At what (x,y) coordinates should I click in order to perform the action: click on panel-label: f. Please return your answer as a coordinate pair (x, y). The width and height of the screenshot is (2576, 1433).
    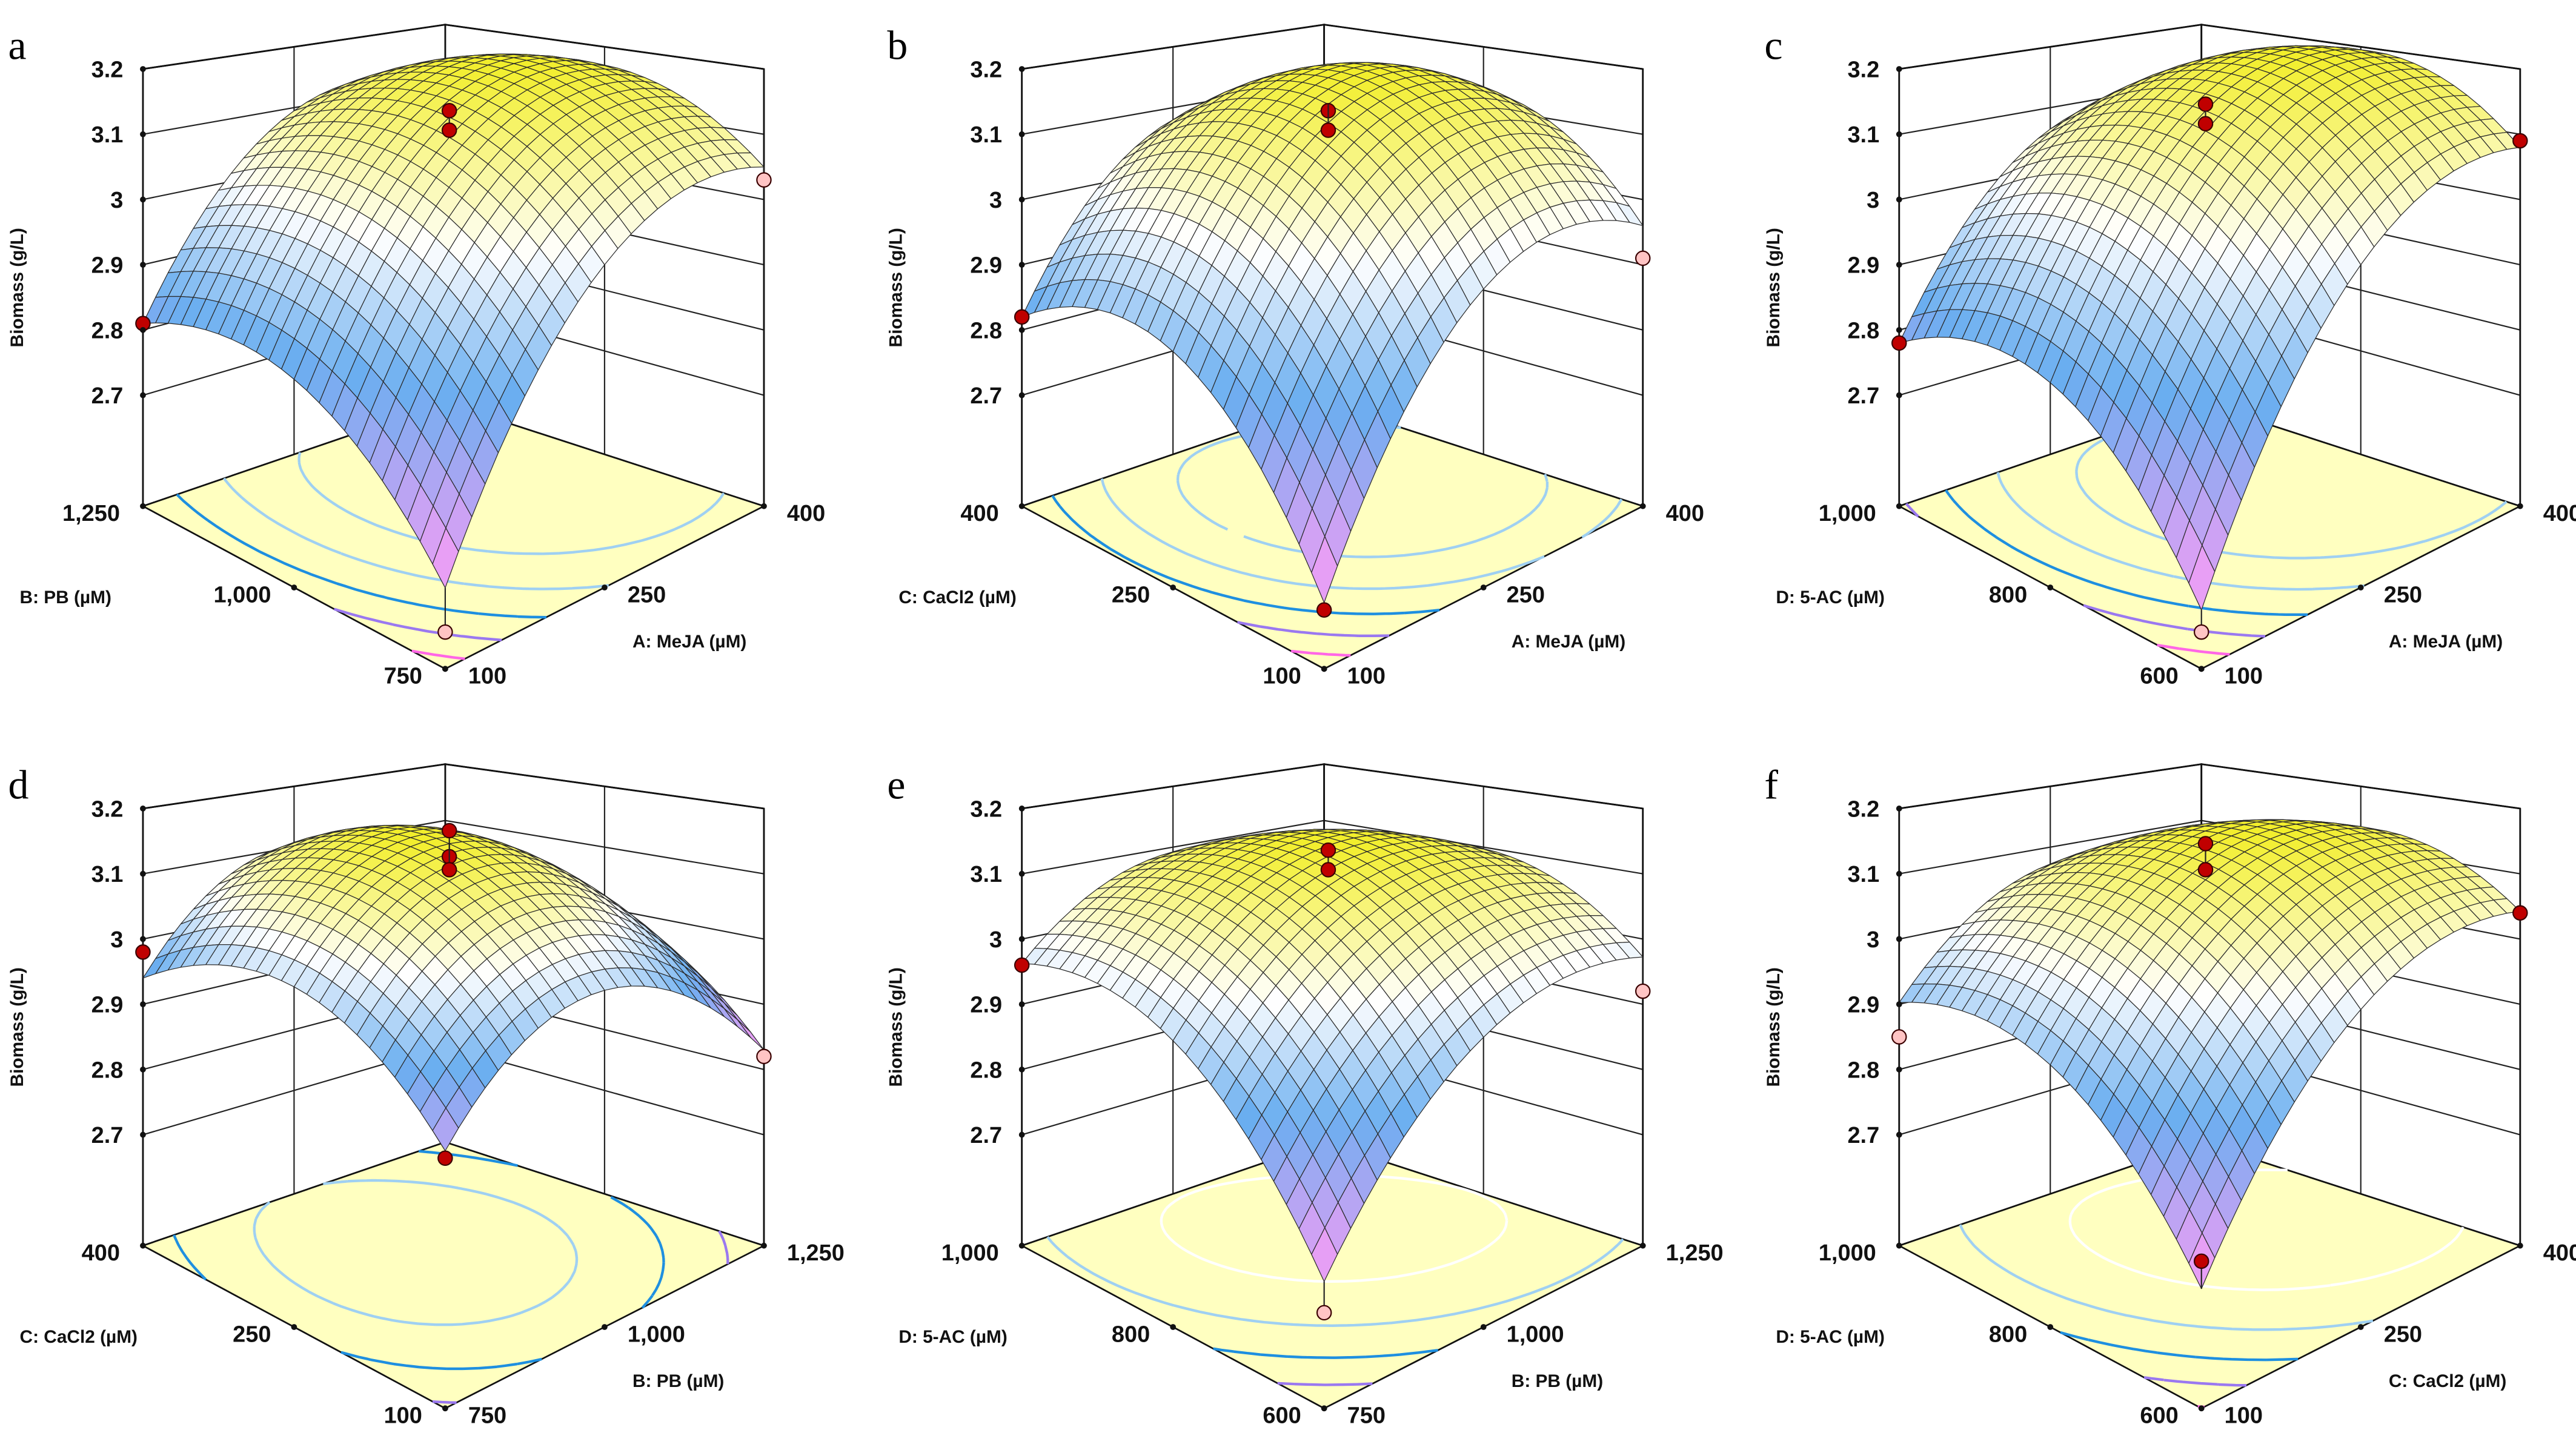
    Looking at the image, I should click on (1771, 785).